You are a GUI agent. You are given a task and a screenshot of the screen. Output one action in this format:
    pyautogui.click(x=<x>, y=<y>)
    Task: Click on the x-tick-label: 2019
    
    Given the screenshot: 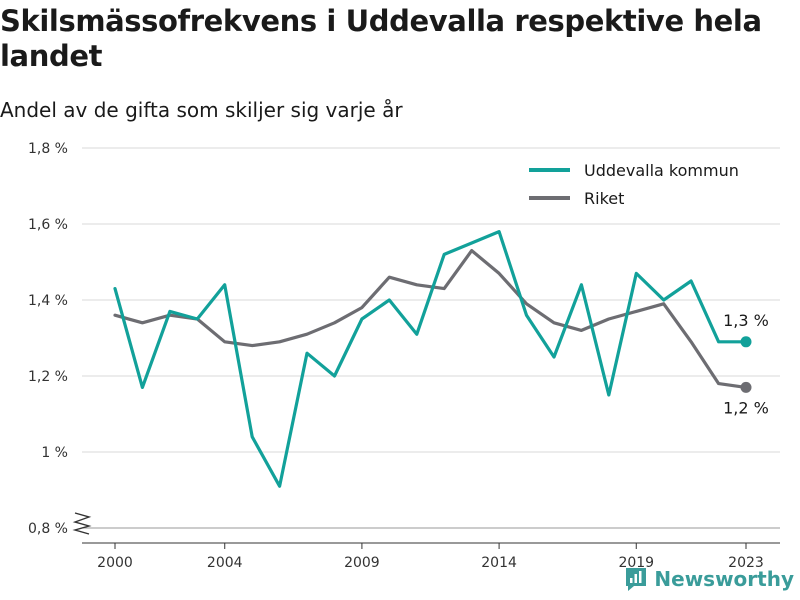 What is the action you would take?
    pyautogui.click(x=636, y=563)
    